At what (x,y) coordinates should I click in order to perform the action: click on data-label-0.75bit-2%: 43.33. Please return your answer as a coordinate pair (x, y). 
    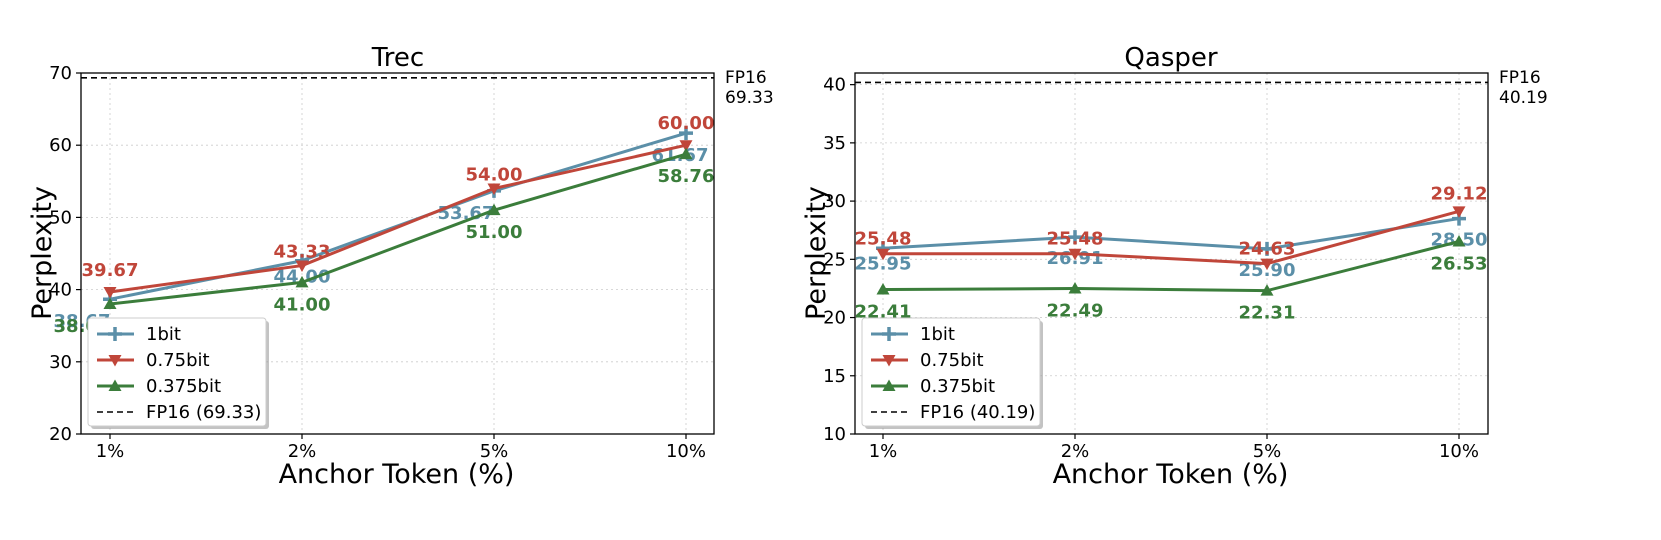
    Looking at the image, I should click on (302, 252).